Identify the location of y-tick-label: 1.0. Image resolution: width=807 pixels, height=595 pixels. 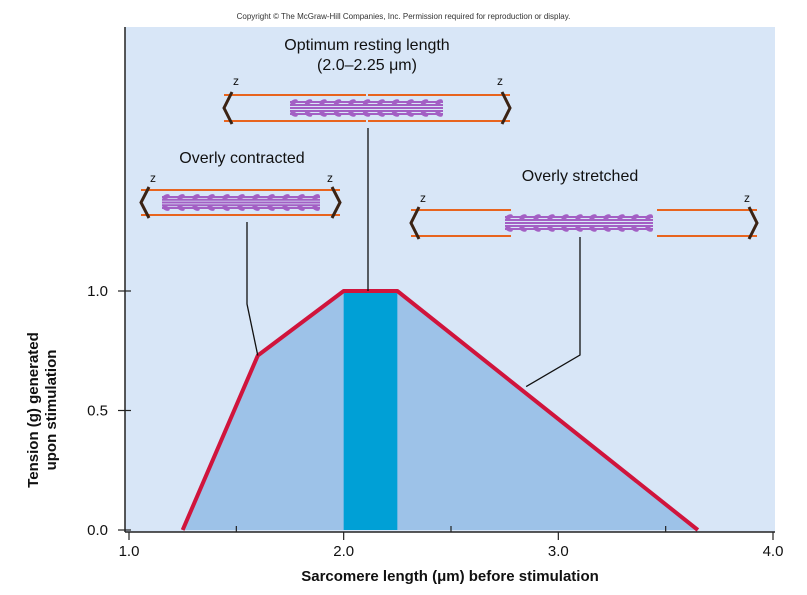
(97, 291).